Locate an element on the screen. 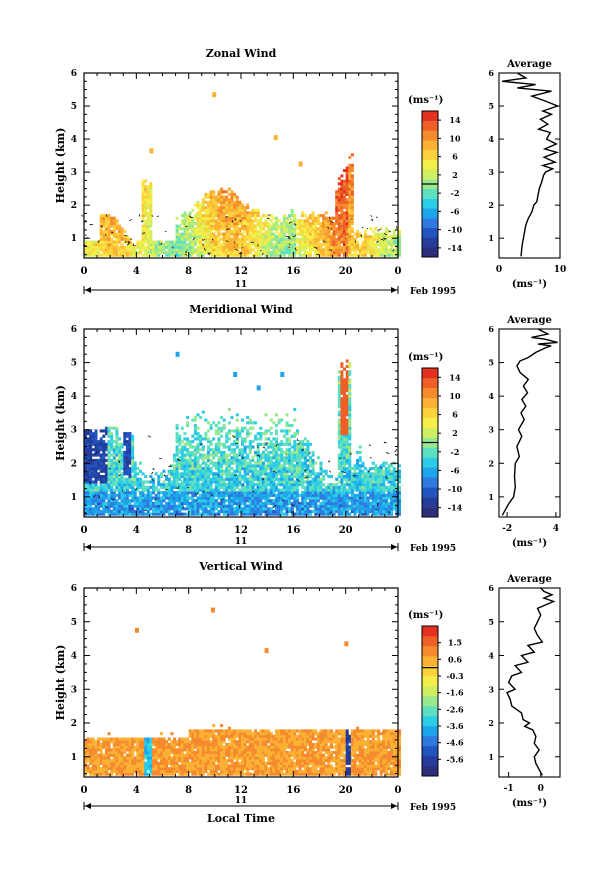 This screenshot has height=878, width=615. day-label: 11 is located at coordinates (241, 285).